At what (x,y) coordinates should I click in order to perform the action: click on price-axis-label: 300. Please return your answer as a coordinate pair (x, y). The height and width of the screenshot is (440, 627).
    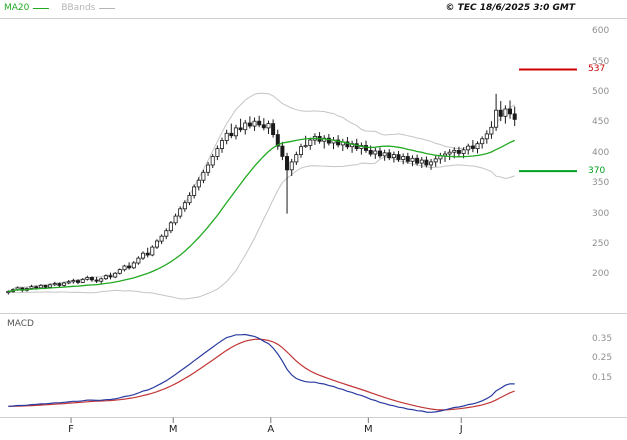
    Looking at the image, I should click on (601, 213).